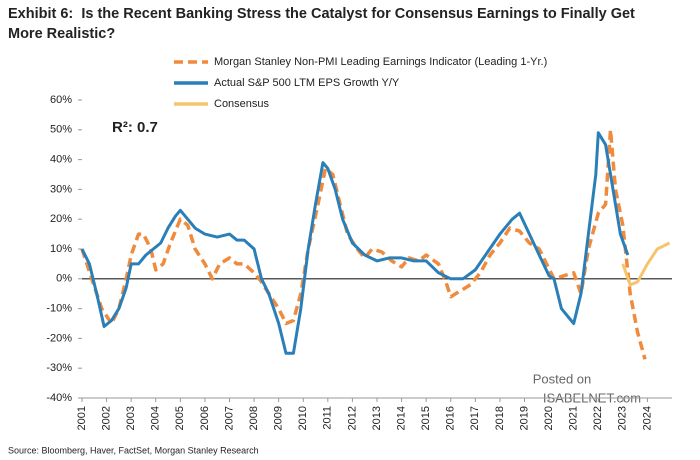 The image size is (700, 460). What do you see at coordinates (500, 418) in the screenshot?
I see `x-tick-label: 2018` at bounding box center [500, 418].